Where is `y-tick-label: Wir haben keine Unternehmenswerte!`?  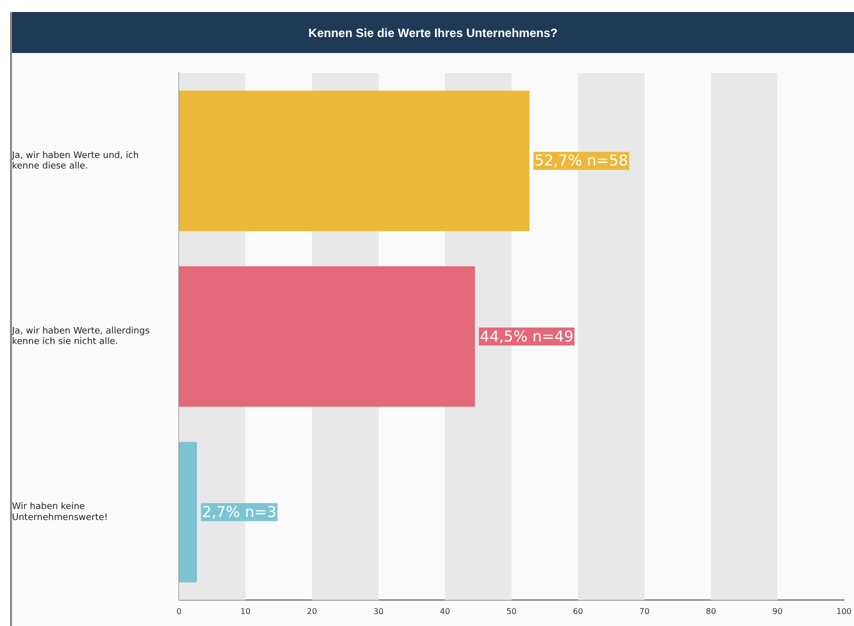 y-tick-label: Wir haben keine Unternehmenswerte! is located at coordinates (60, 512).